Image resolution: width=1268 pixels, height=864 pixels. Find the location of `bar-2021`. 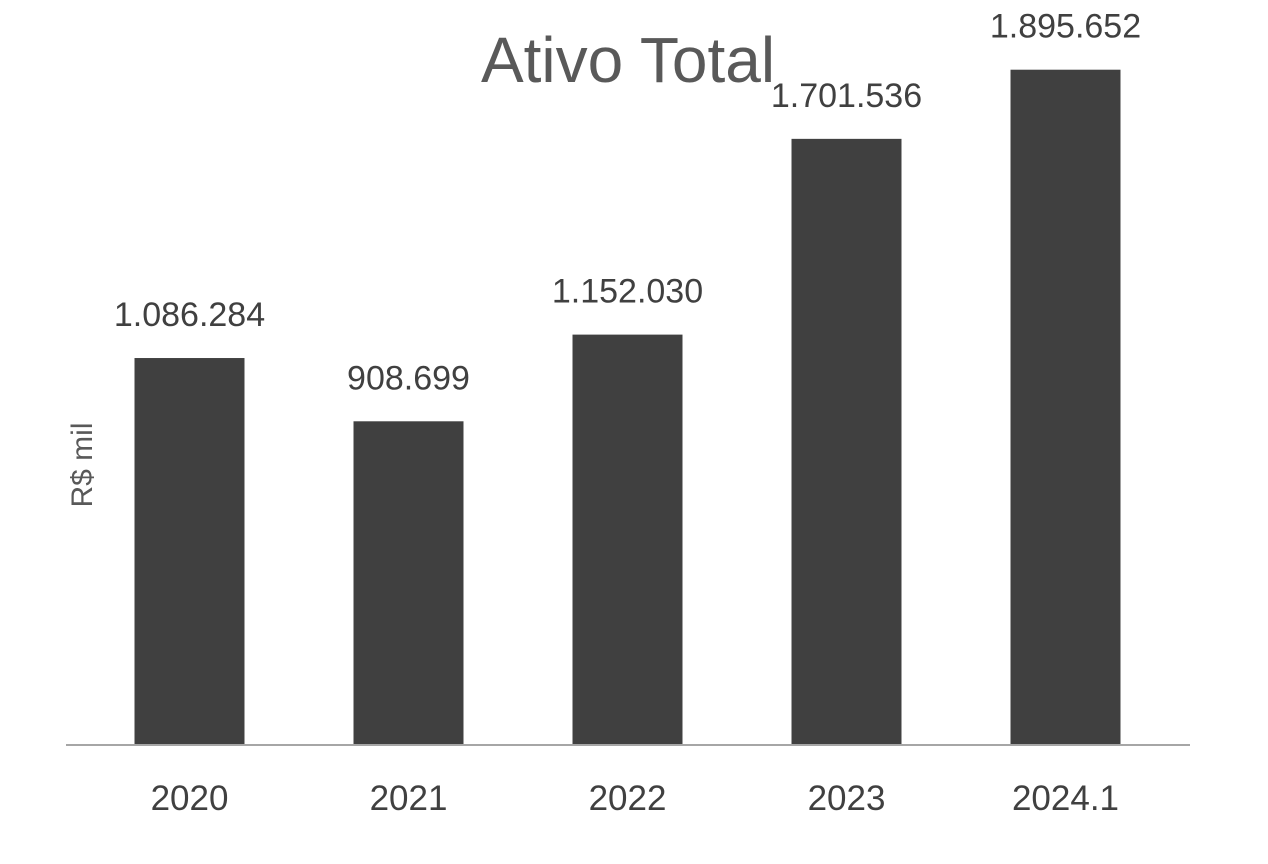

bar-2021 is located at coordinates (408, 583).